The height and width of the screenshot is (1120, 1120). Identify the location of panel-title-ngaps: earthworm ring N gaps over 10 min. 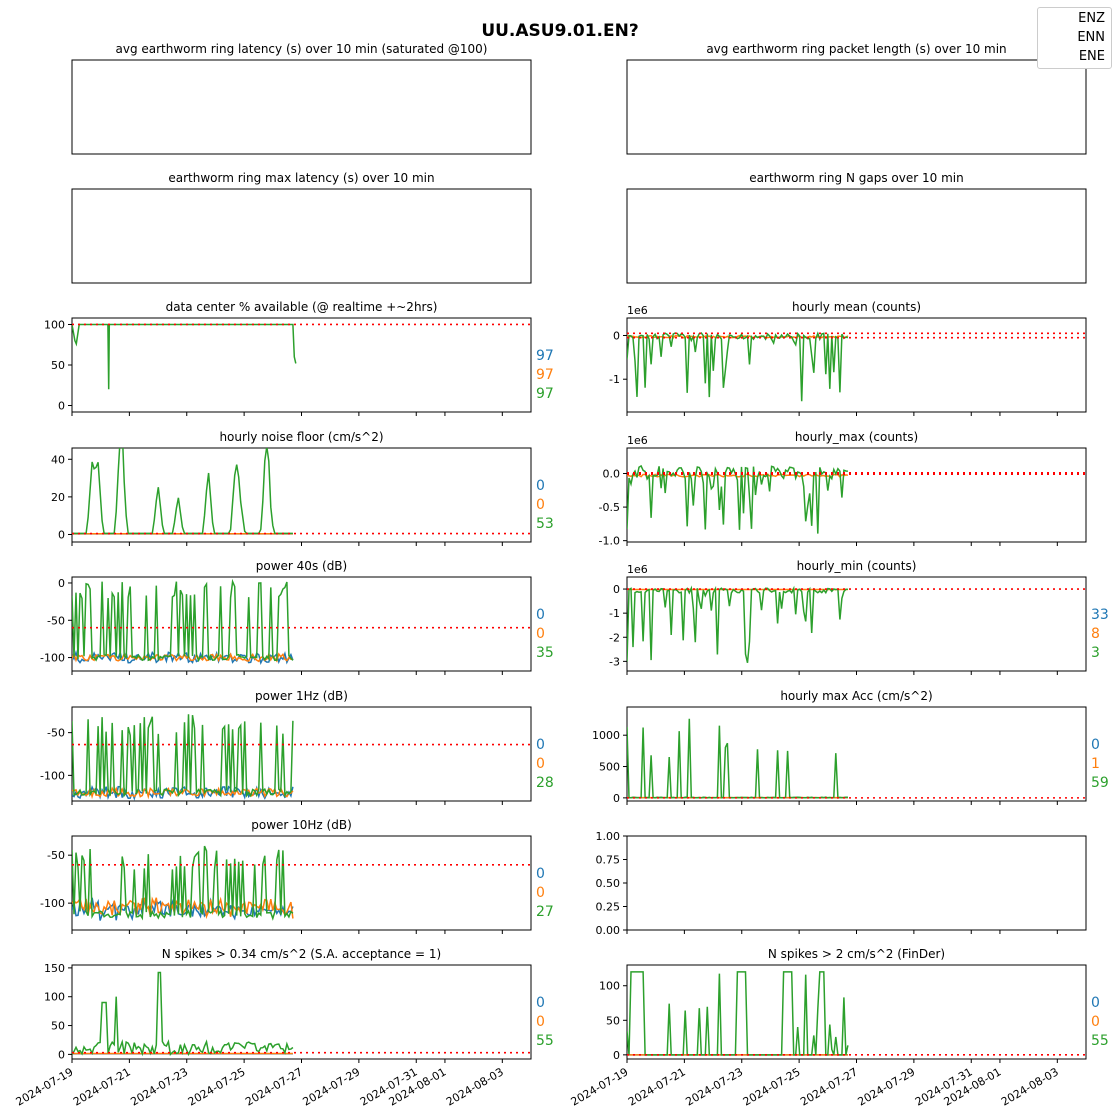
(856, 178).